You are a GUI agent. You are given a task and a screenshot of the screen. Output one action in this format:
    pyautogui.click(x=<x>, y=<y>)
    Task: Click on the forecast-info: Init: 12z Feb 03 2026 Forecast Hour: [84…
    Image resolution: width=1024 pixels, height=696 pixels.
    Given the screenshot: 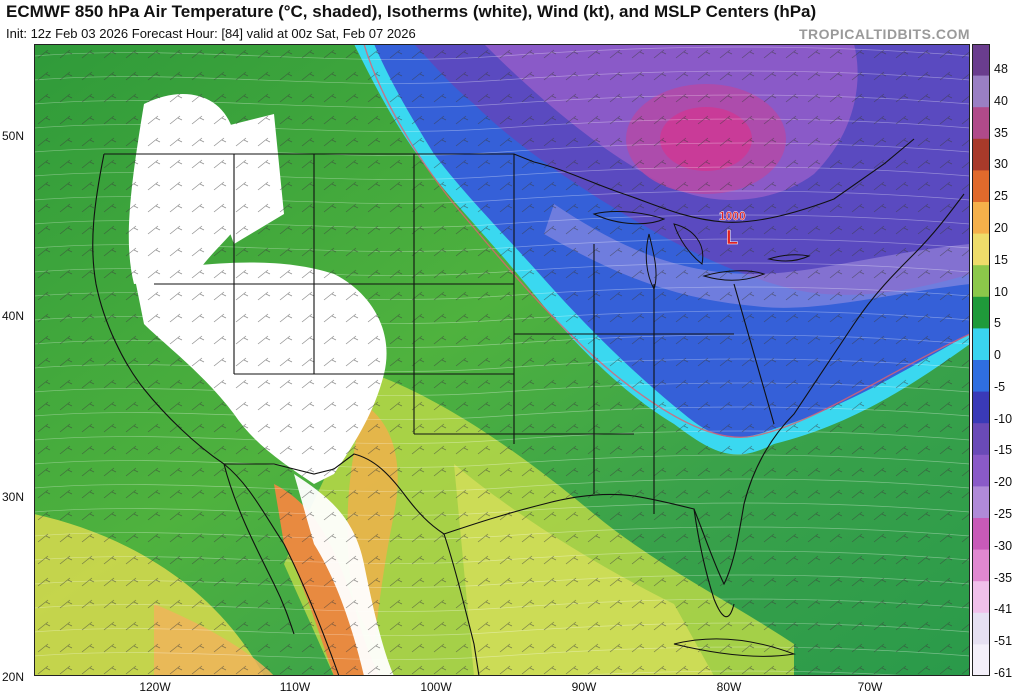 What is the action you would take?
    pyautogui.click(x=211, y=33)
    